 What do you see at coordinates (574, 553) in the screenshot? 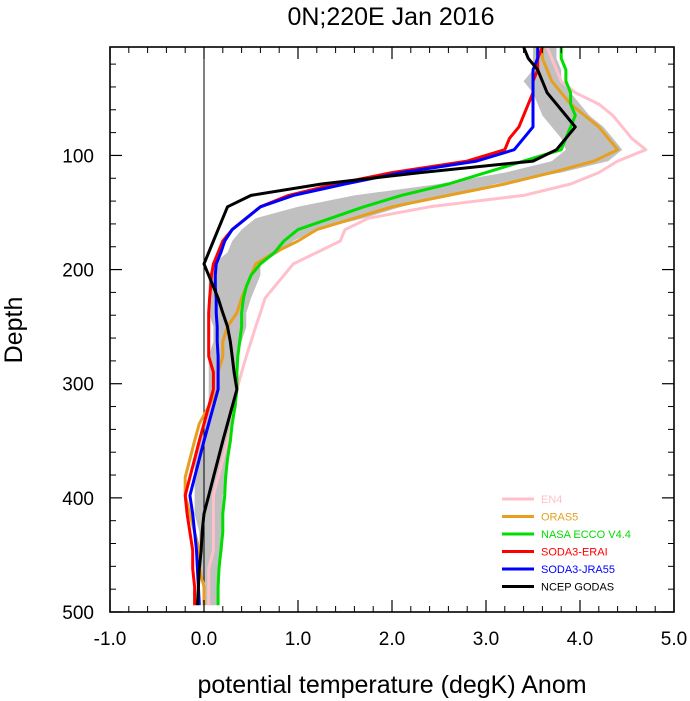
I see `legend-entry-3: SODA3-ERAI` at bounding box center [574, 553].